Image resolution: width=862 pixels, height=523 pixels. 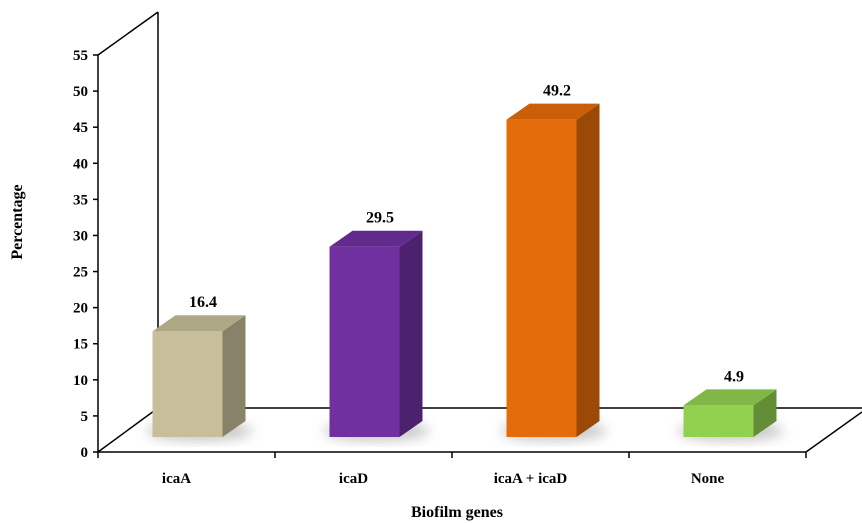 What do you see at coordinates (85, 453) in the screenshot?
I see `y-tick-label: 0` at bounding box center [85, 453].